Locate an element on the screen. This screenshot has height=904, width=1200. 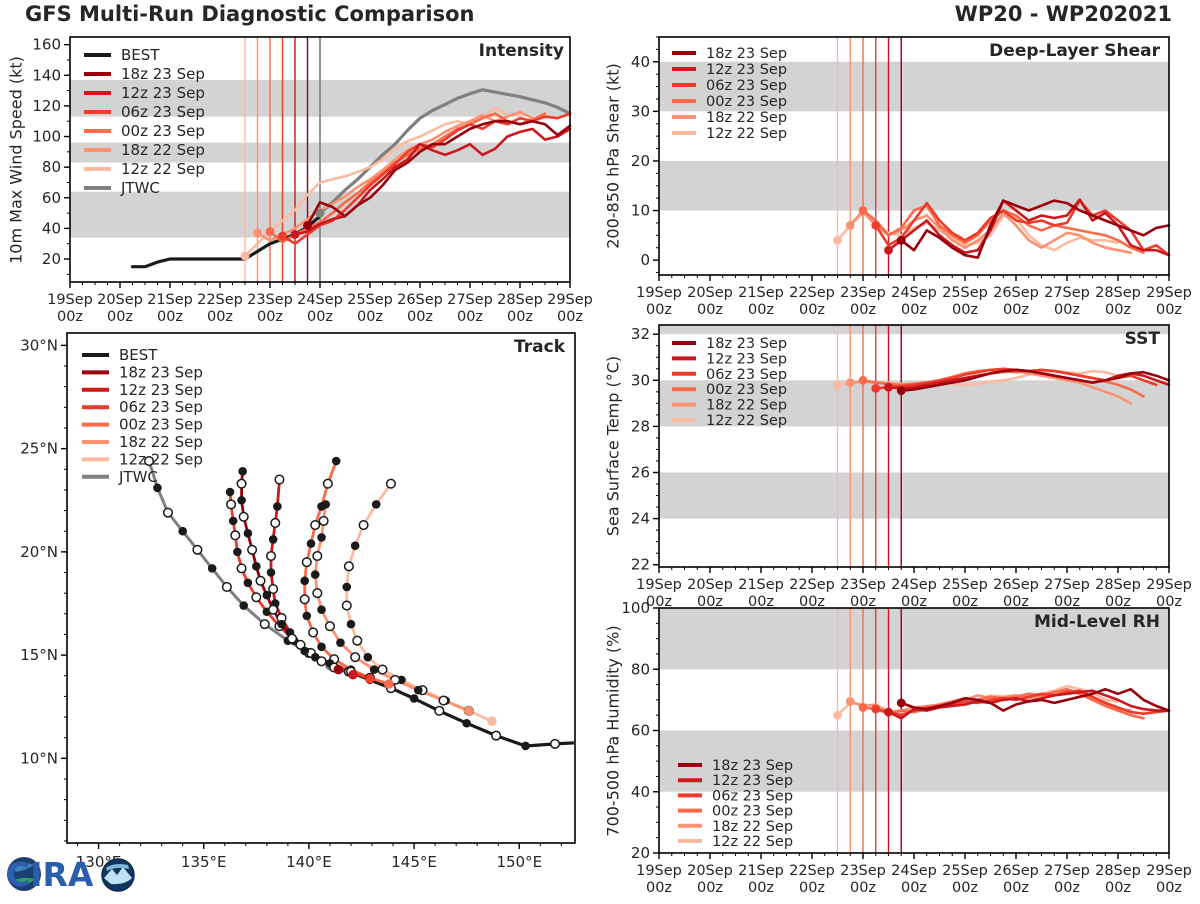
shear-ylabel: 200-850 hPa Shear (kt) is located at coordinates (613, 156).